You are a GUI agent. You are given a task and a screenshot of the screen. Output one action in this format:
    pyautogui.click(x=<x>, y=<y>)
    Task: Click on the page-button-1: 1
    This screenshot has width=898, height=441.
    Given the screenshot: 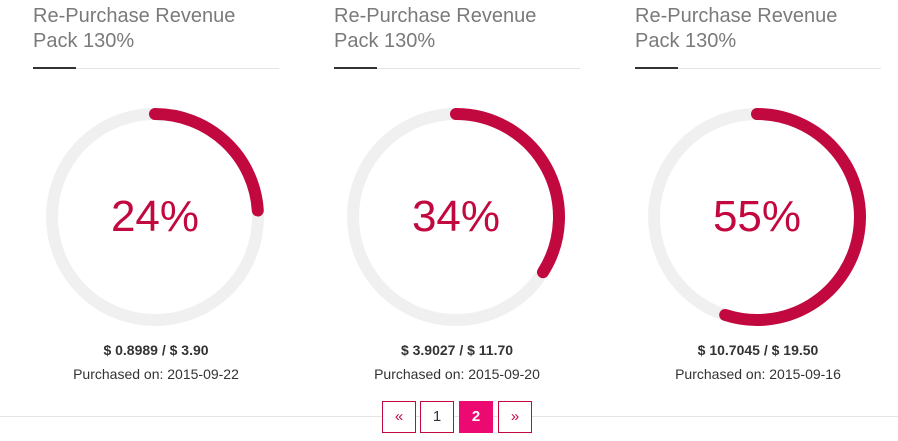 What is the action you would take?
    pyautogui.click(x=437, y=417)
    